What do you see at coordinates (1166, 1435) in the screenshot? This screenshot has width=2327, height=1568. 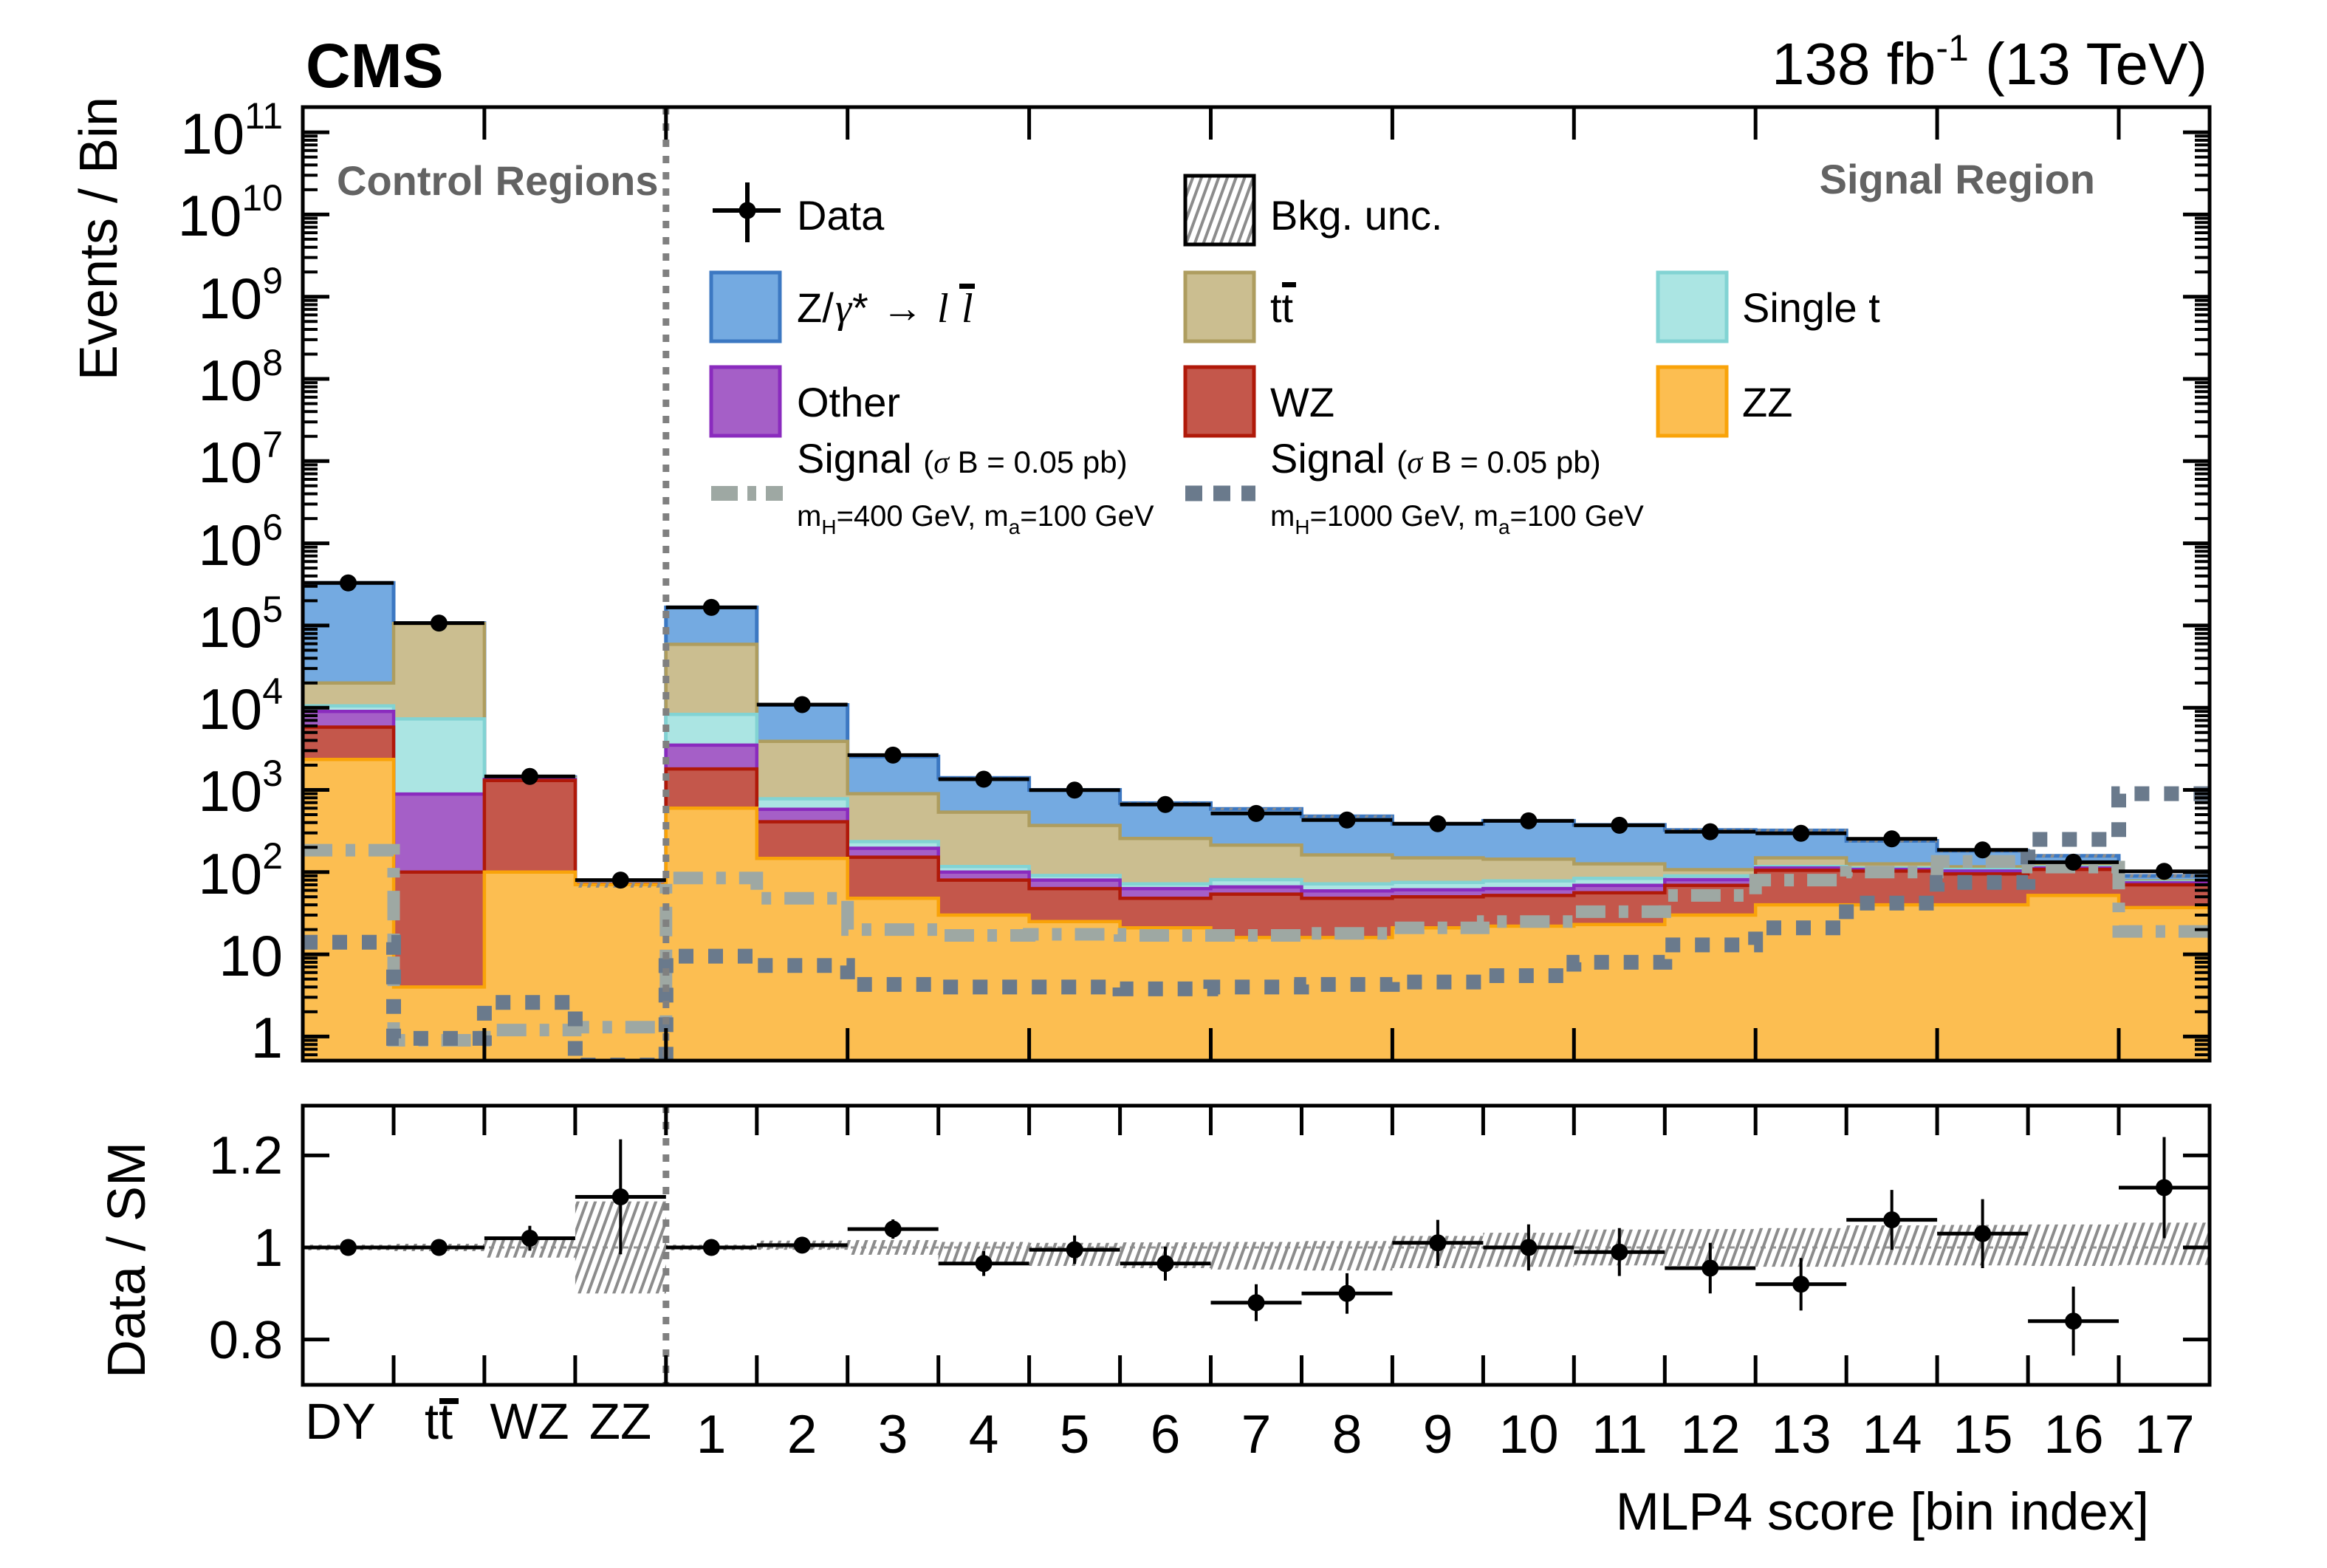 I see `svg-text: 6` at bounding box center [1166, 1435].